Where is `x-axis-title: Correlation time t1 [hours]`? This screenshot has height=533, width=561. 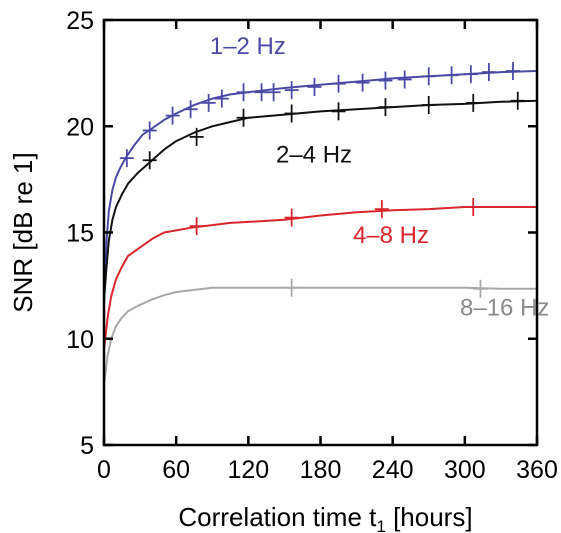
x-axis-title: Correlation time t1 [hours] is located at coordinates (325, 517).